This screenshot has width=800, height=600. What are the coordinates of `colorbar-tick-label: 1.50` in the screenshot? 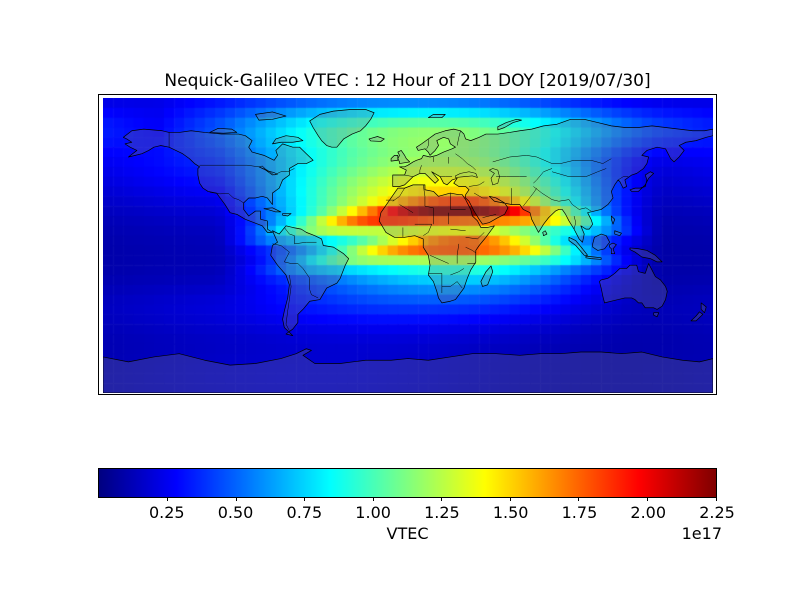 It's located at (510, 512).